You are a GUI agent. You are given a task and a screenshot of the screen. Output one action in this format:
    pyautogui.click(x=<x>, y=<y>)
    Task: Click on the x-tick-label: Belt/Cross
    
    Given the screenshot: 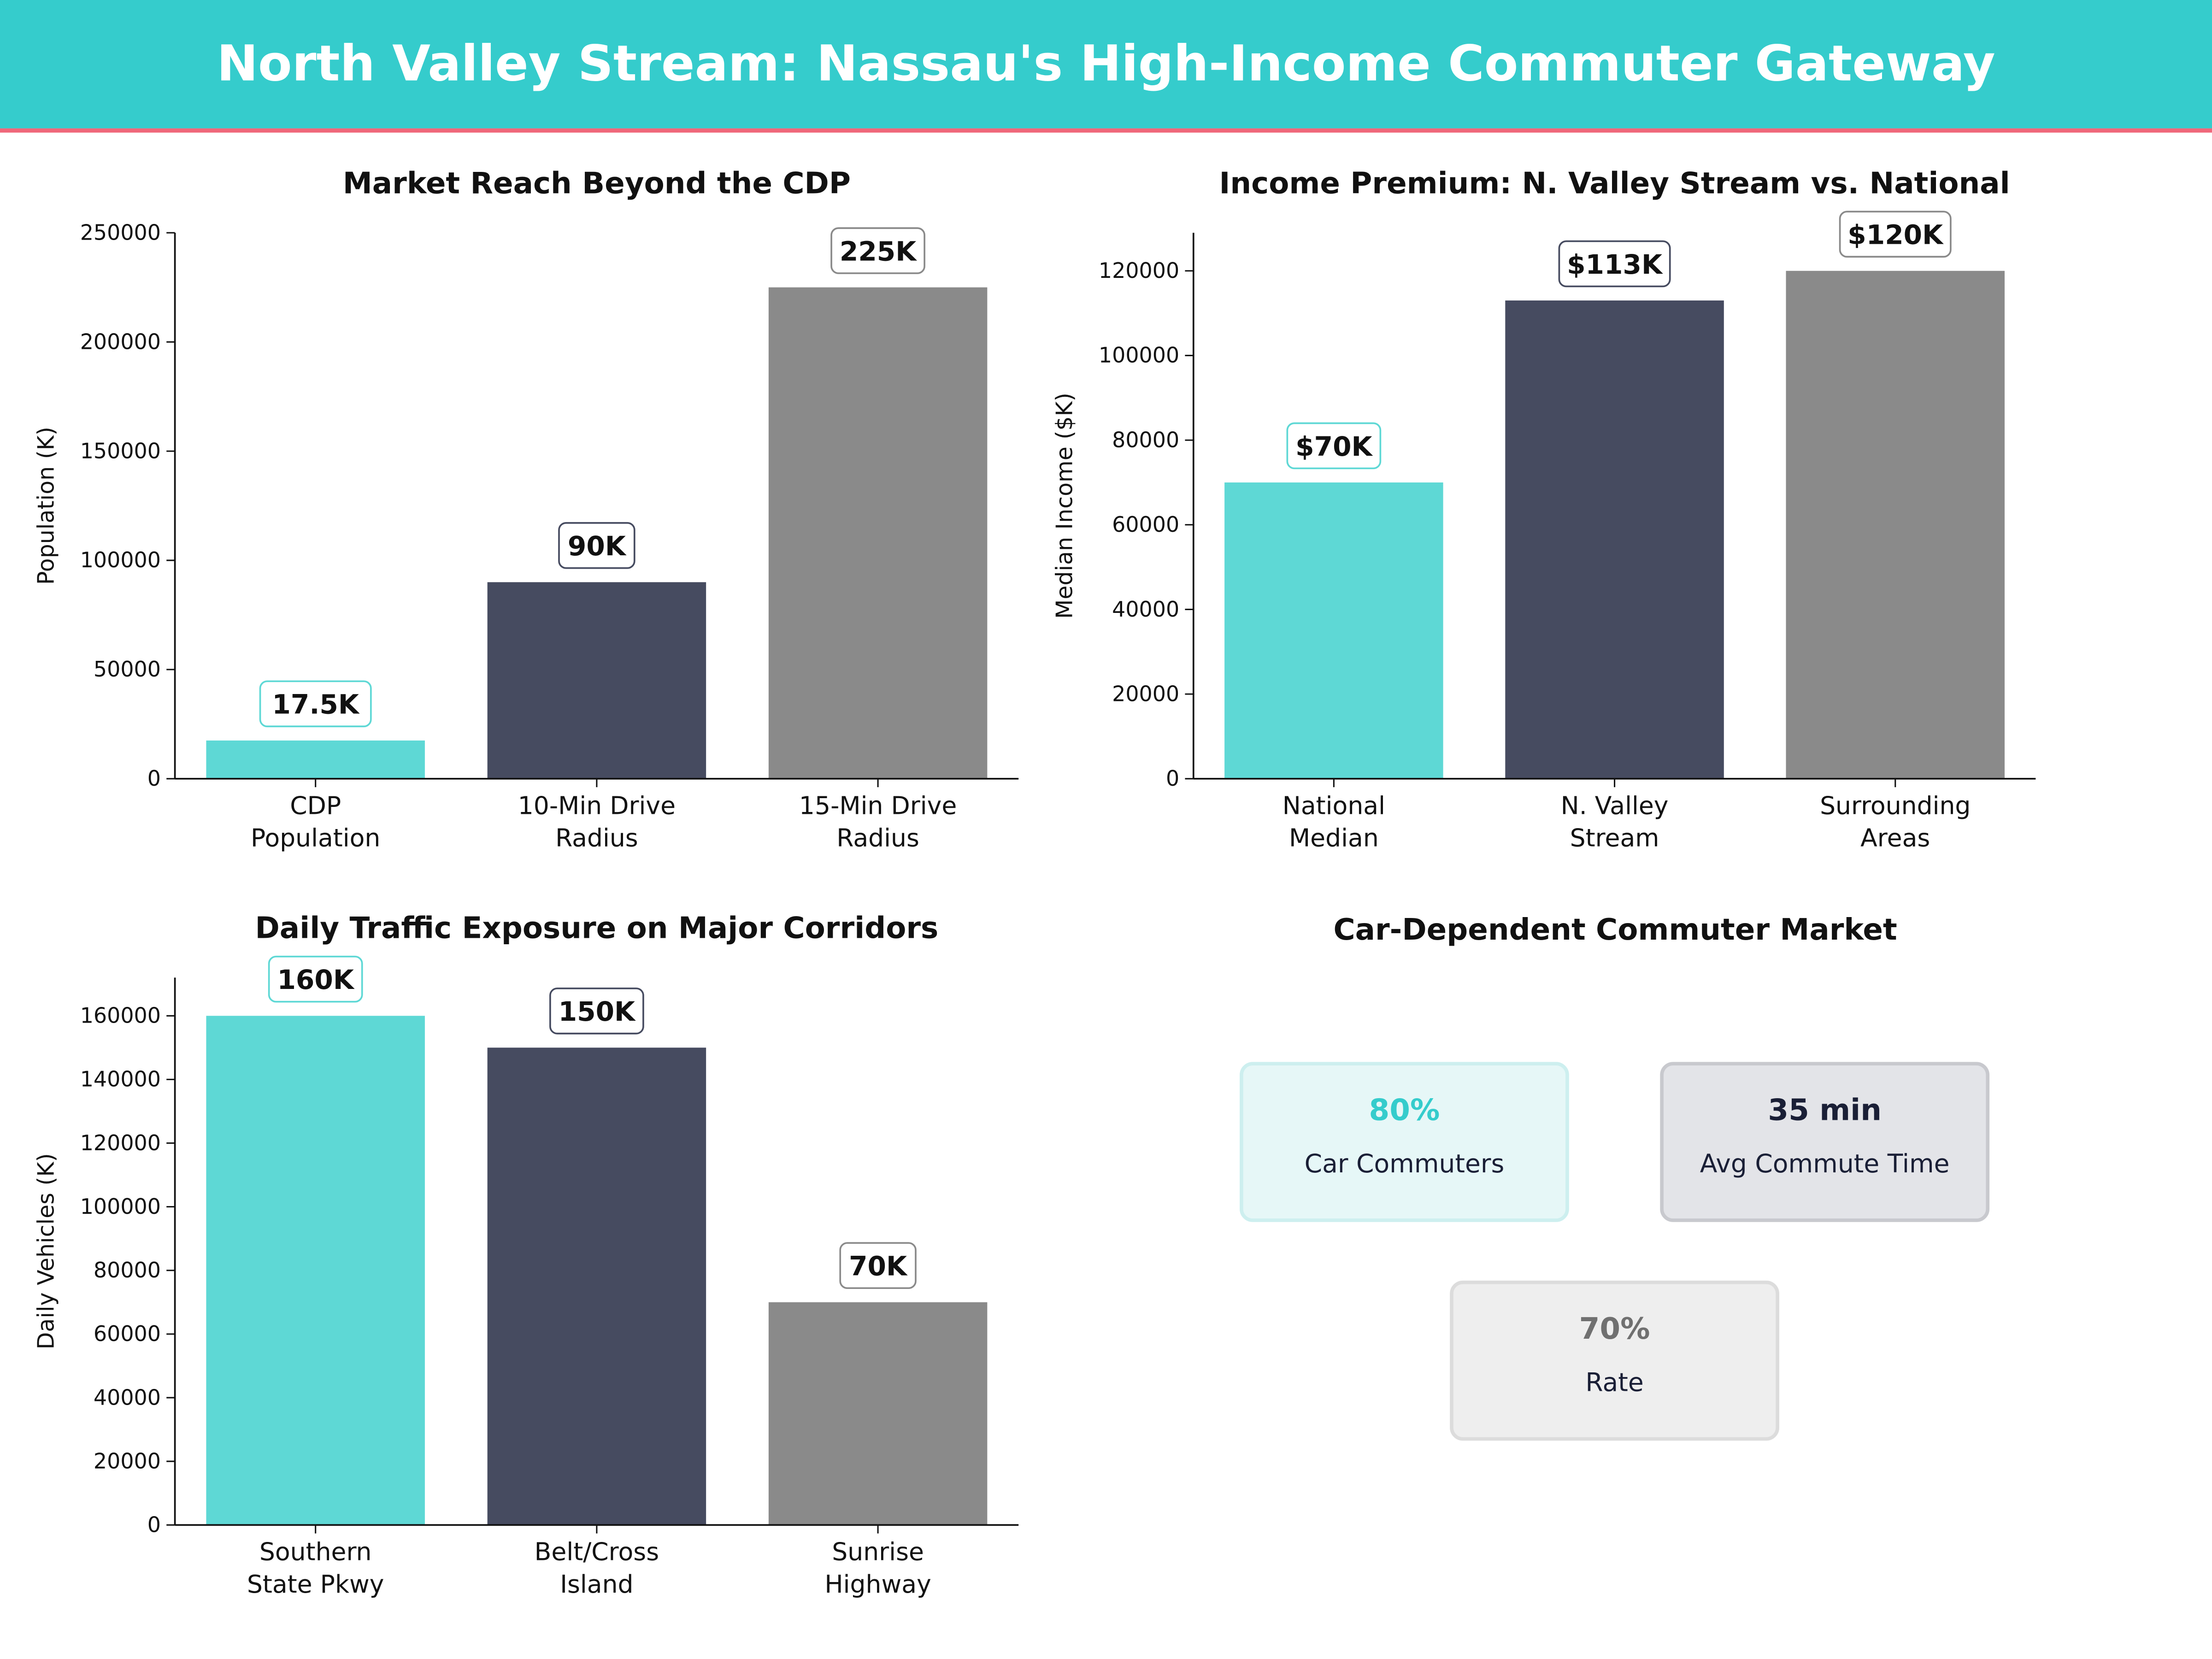 What is the action you would take?
    pyautogui.click(x=597, y=1551)
    